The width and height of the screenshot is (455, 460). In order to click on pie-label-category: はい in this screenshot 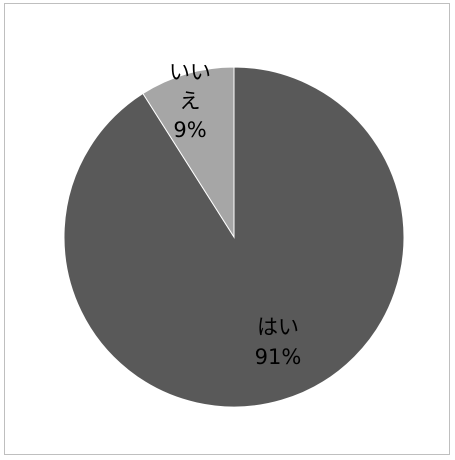, I will do `click(278, 327)`.